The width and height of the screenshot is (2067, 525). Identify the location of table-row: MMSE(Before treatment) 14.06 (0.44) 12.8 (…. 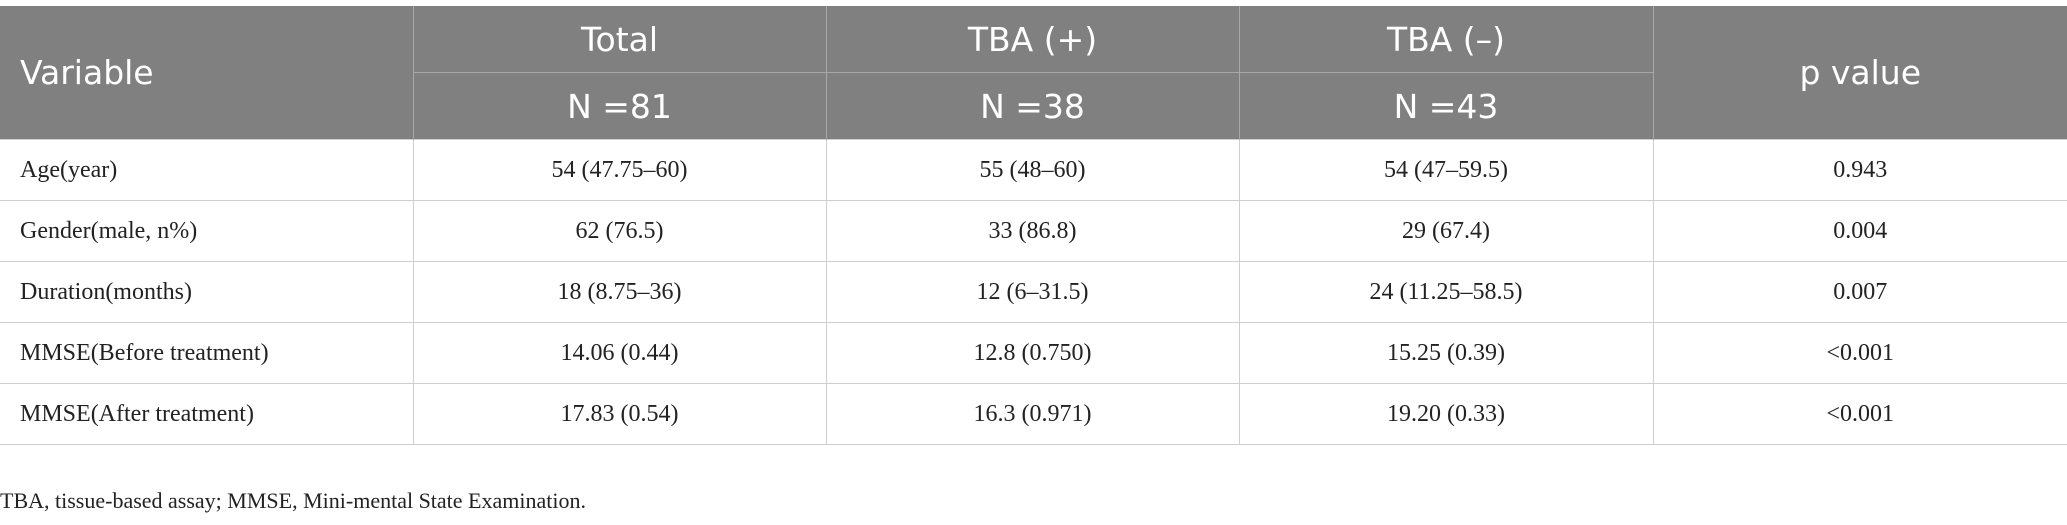
(1033, 353).